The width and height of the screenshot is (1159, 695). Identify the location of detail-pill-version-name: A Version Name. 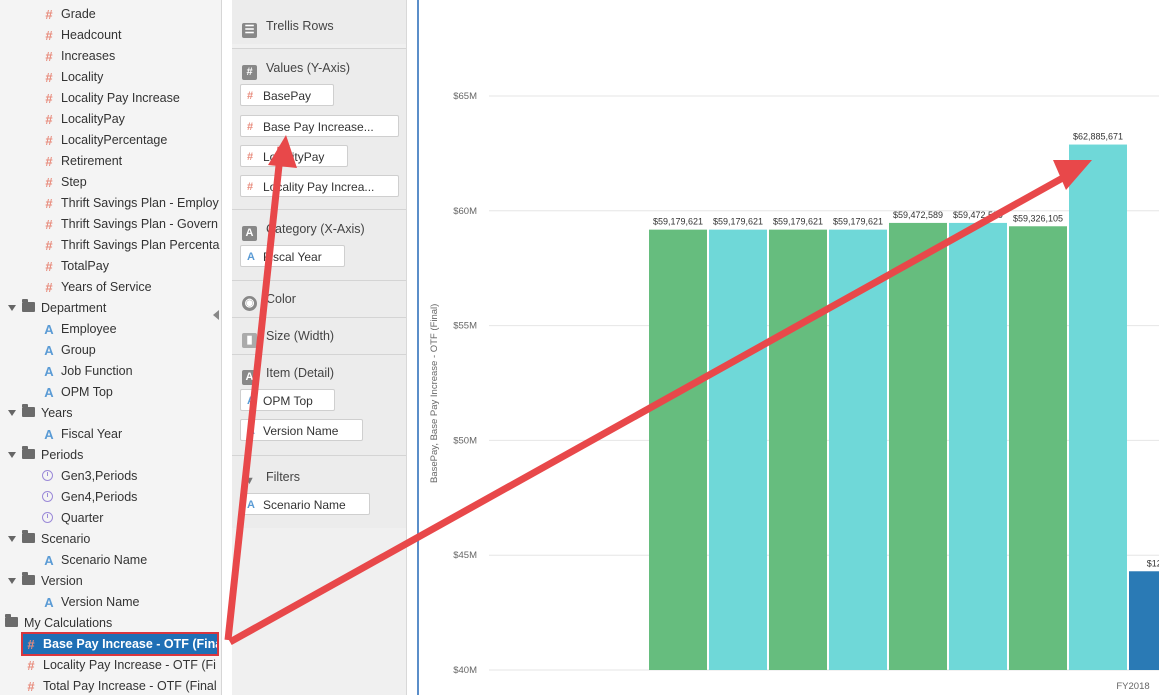
(301, 430).